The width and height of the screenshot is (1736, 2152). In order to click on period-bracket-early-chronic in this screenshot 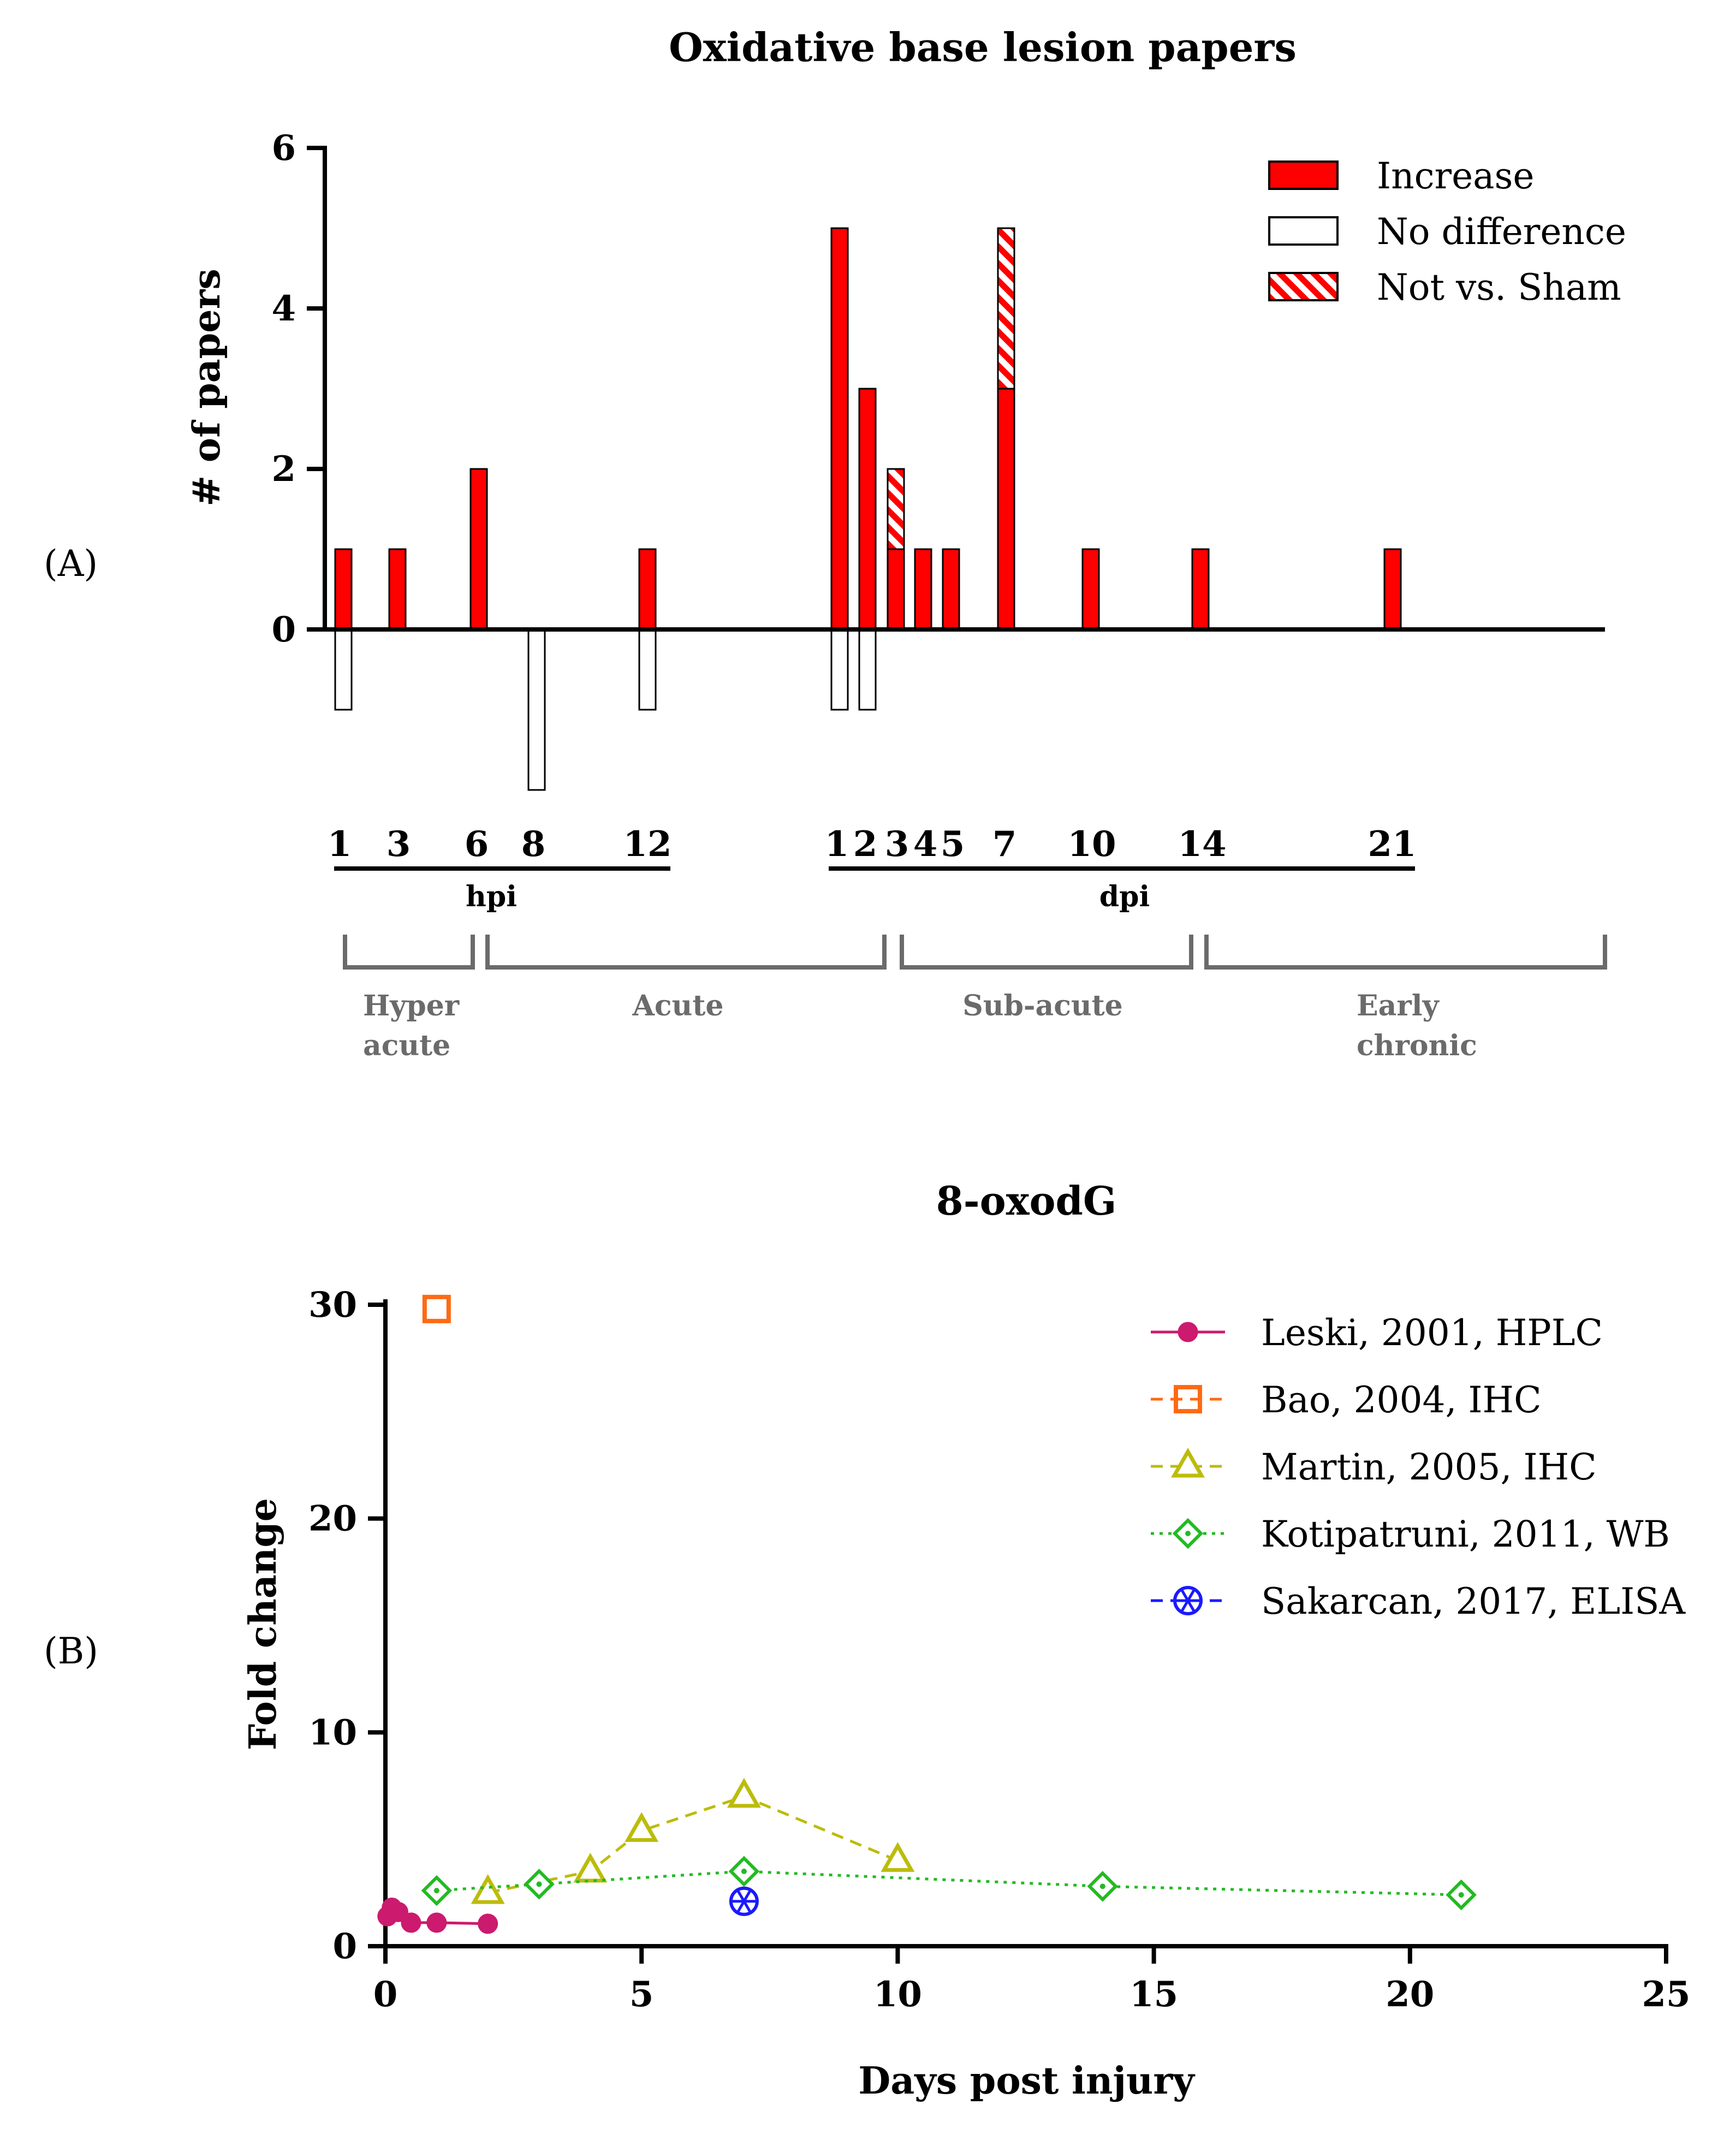, I will do `click(1405, 952)`.